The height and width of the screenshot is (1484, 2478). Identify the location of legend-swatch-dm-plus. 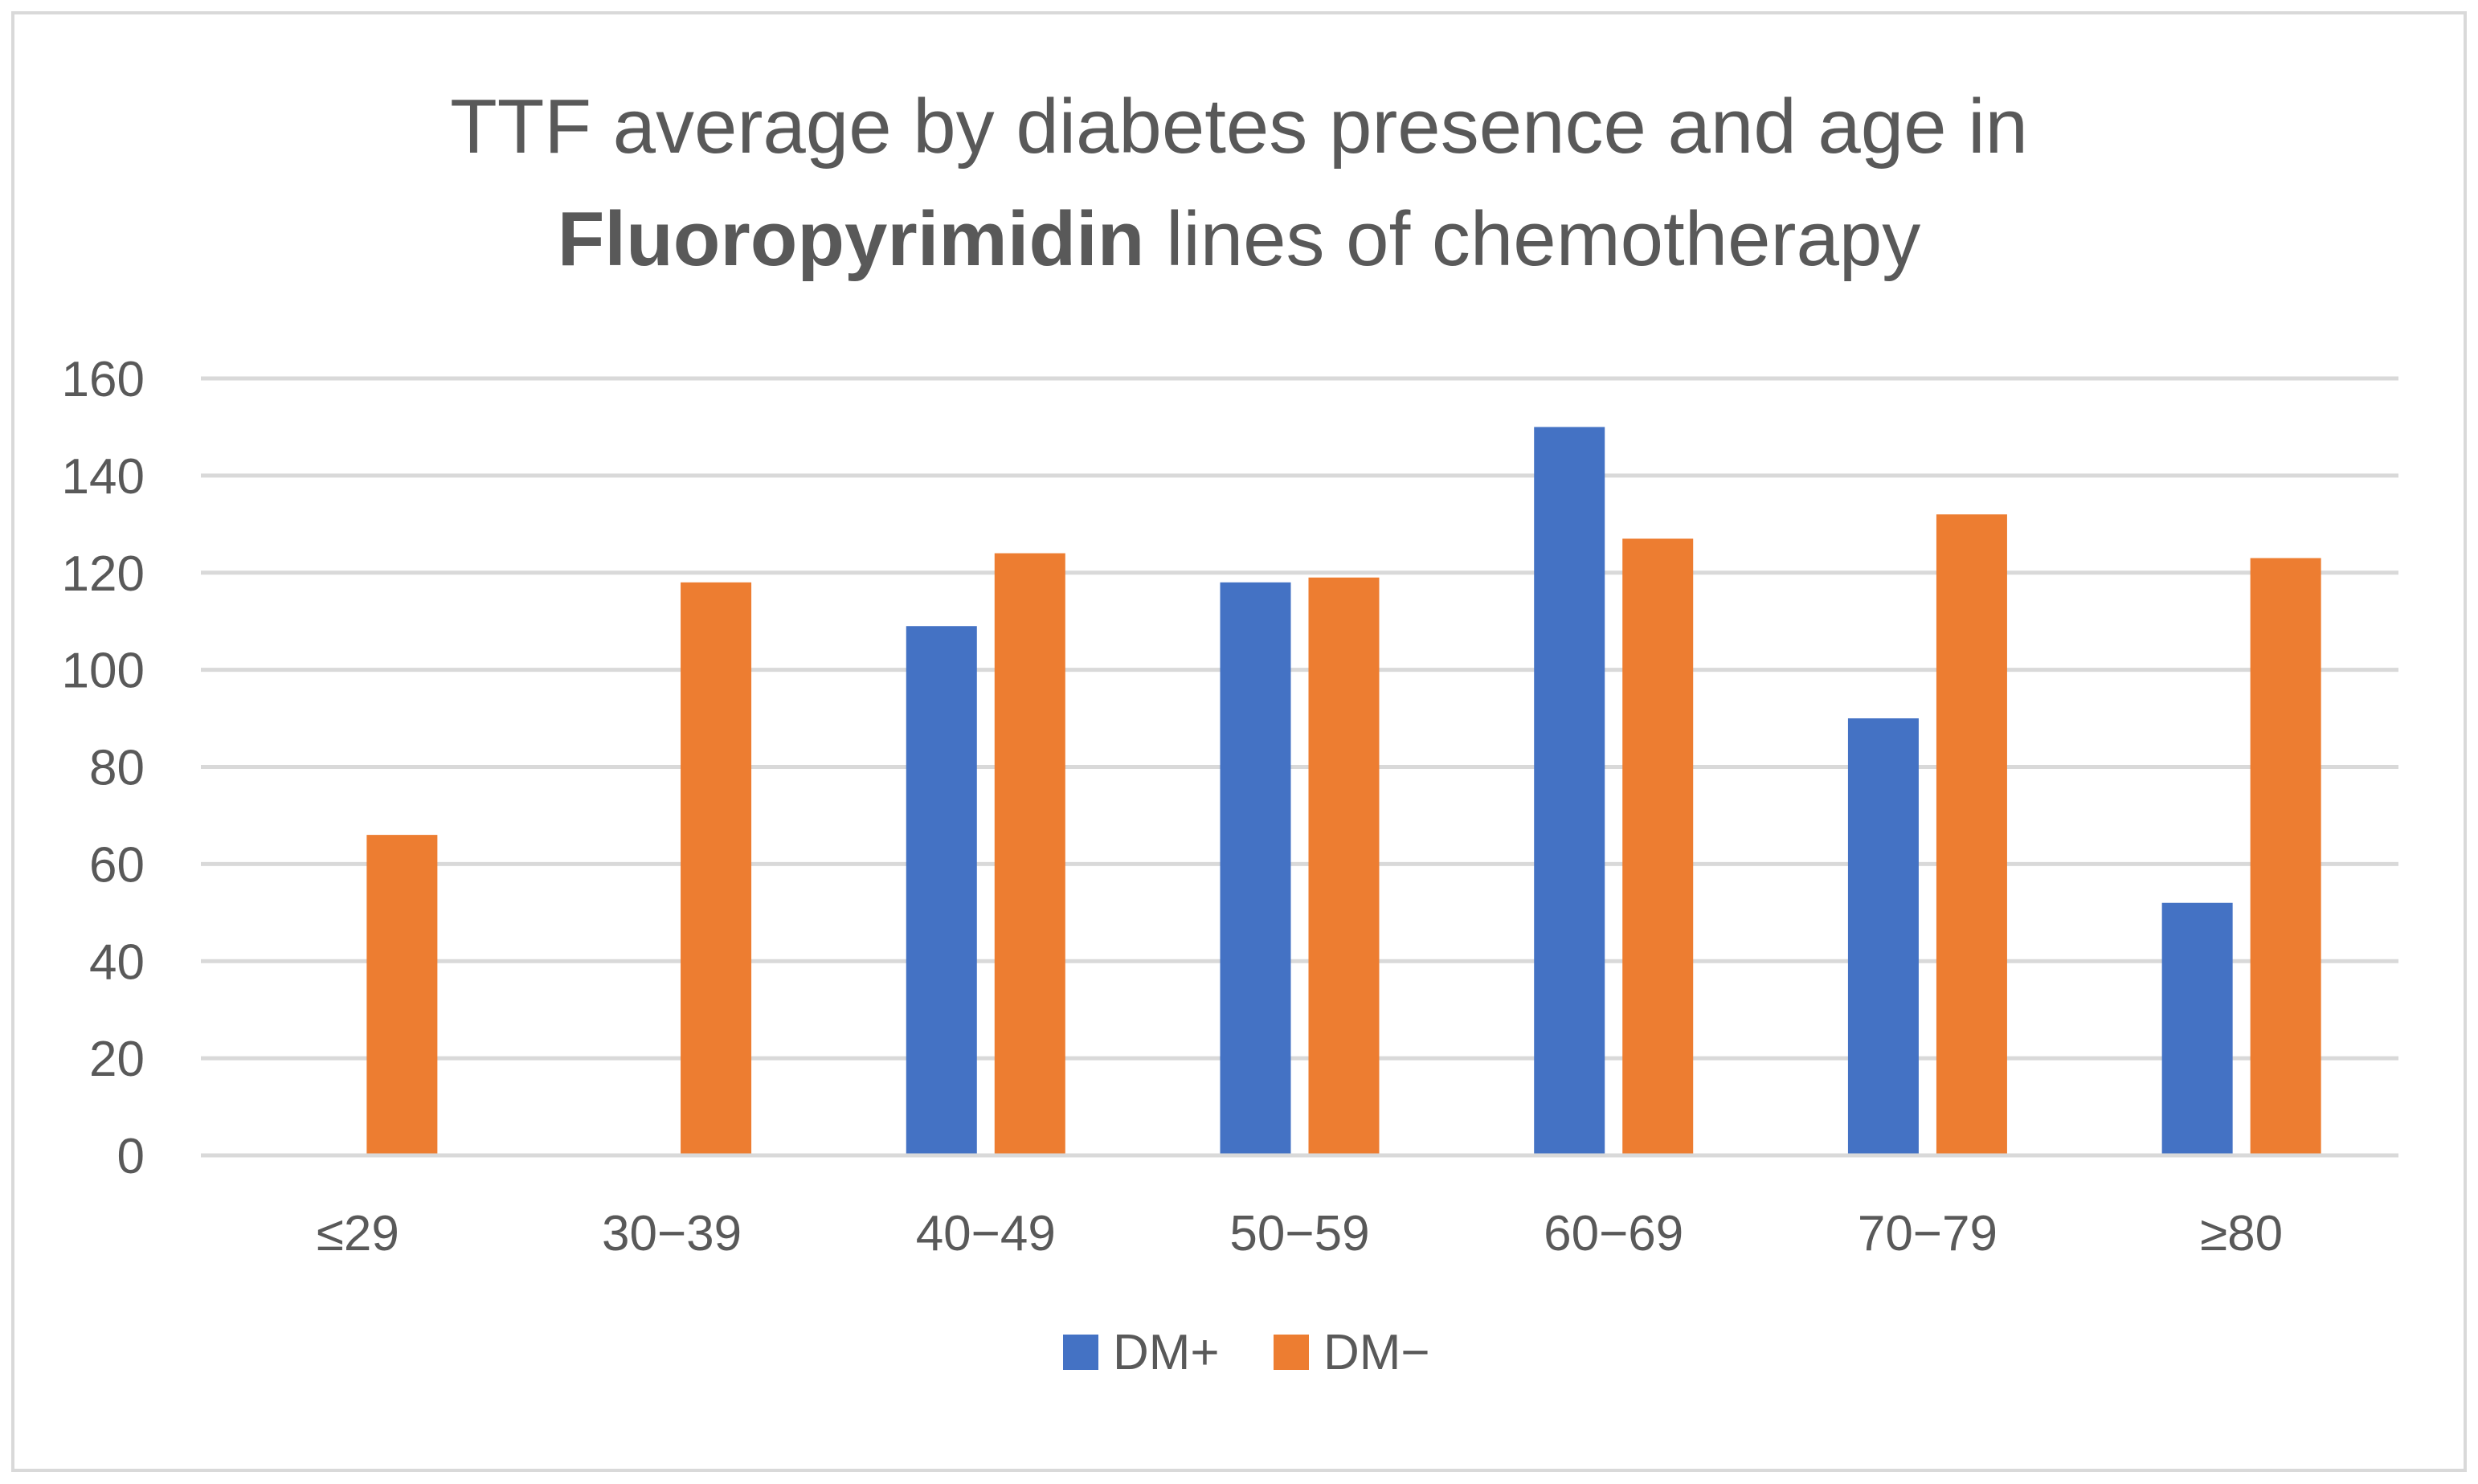
(1080, 1352).